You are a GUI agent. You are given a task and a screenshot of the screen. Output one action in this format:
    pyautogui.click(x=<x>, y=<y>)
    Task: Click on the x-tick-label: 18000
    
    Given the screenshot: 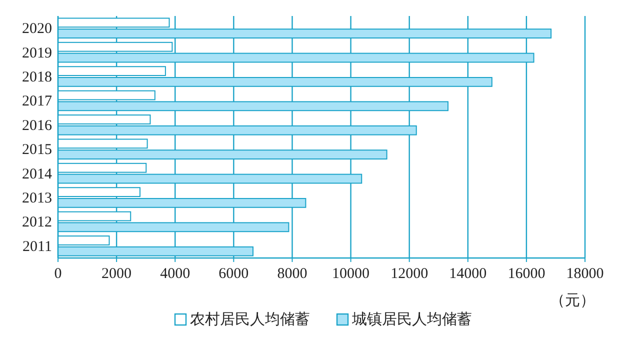 What is the action you would take?
    pyautogui.click(x=585, y=274)
    